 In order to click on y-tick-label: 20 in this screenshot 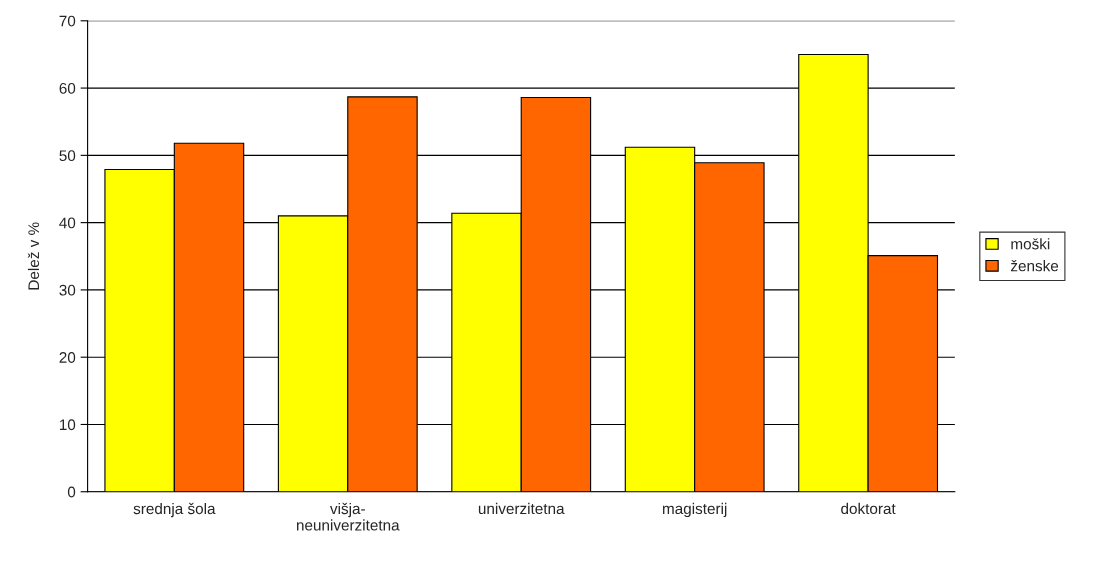, I will do `click(67, 357)`.